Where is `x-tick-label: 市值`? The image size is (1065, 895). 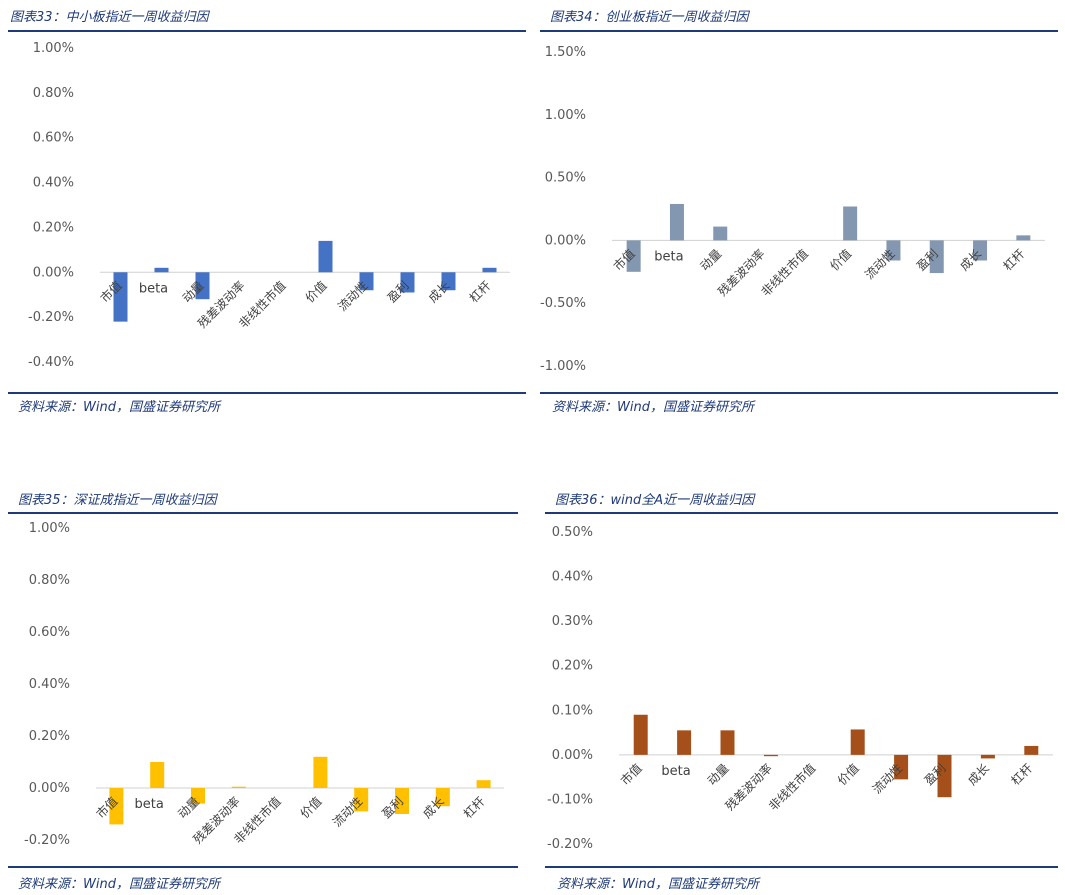 x-tick-label: 市值 is located at coordinates (631, 774).